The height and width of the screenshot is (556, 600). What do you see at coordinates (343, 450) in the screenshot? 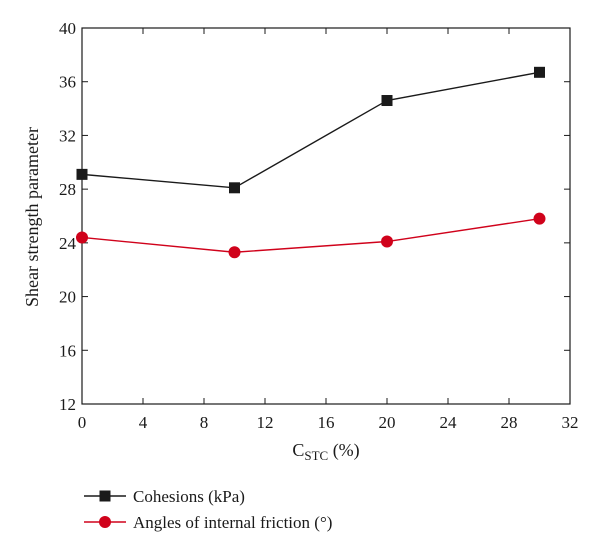
I see `x-axis-title-suffix: (%)` at bounding box center [343, 450].